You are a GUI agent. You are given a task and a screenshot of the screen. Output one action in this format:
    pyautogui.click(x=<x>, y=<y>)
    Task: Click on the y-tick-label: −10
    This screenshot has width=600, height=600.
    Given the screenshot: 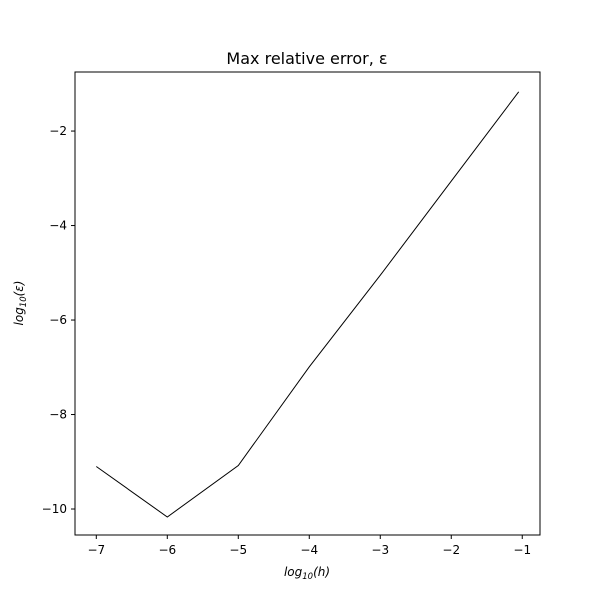 What is the action you would take?
    pyautogui.click(x=54, y=509)
    